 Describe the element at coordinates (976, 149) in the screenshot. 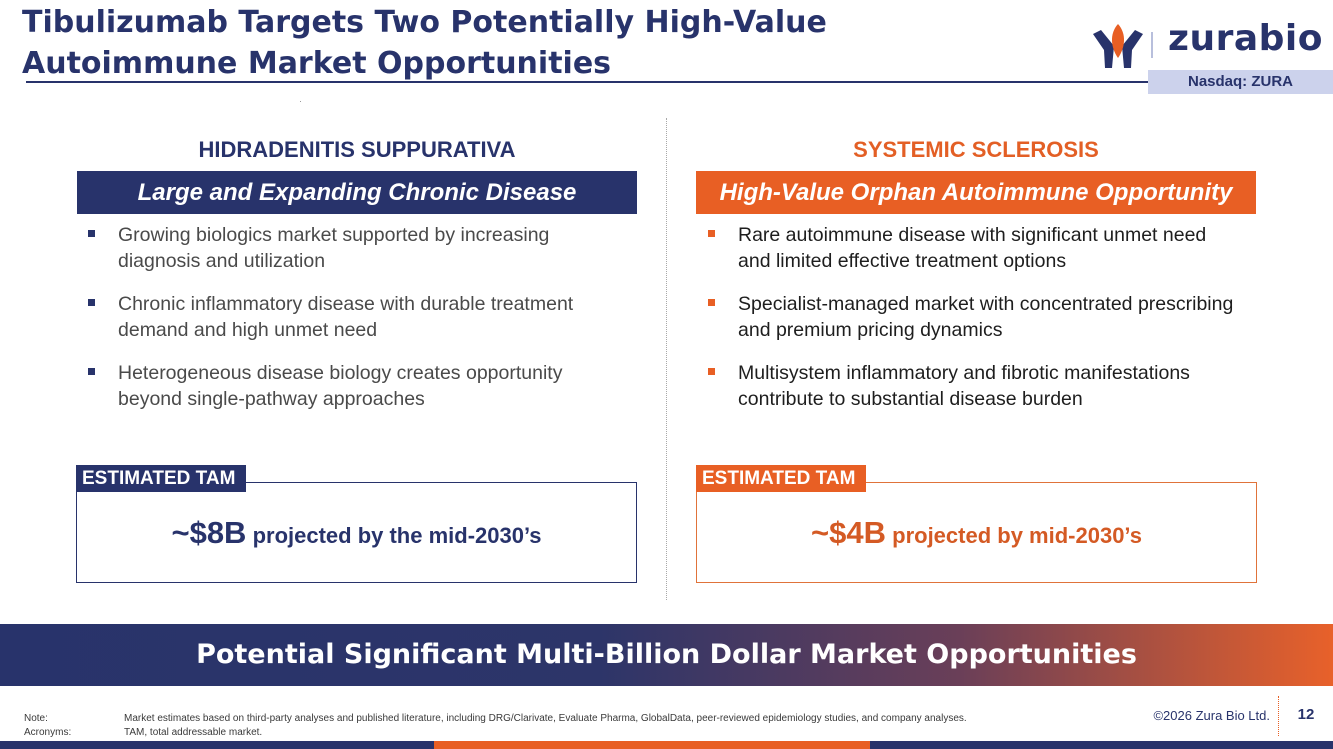

I see `ssc-heading: SYSTEMIC SCLEROSIS` at that location.